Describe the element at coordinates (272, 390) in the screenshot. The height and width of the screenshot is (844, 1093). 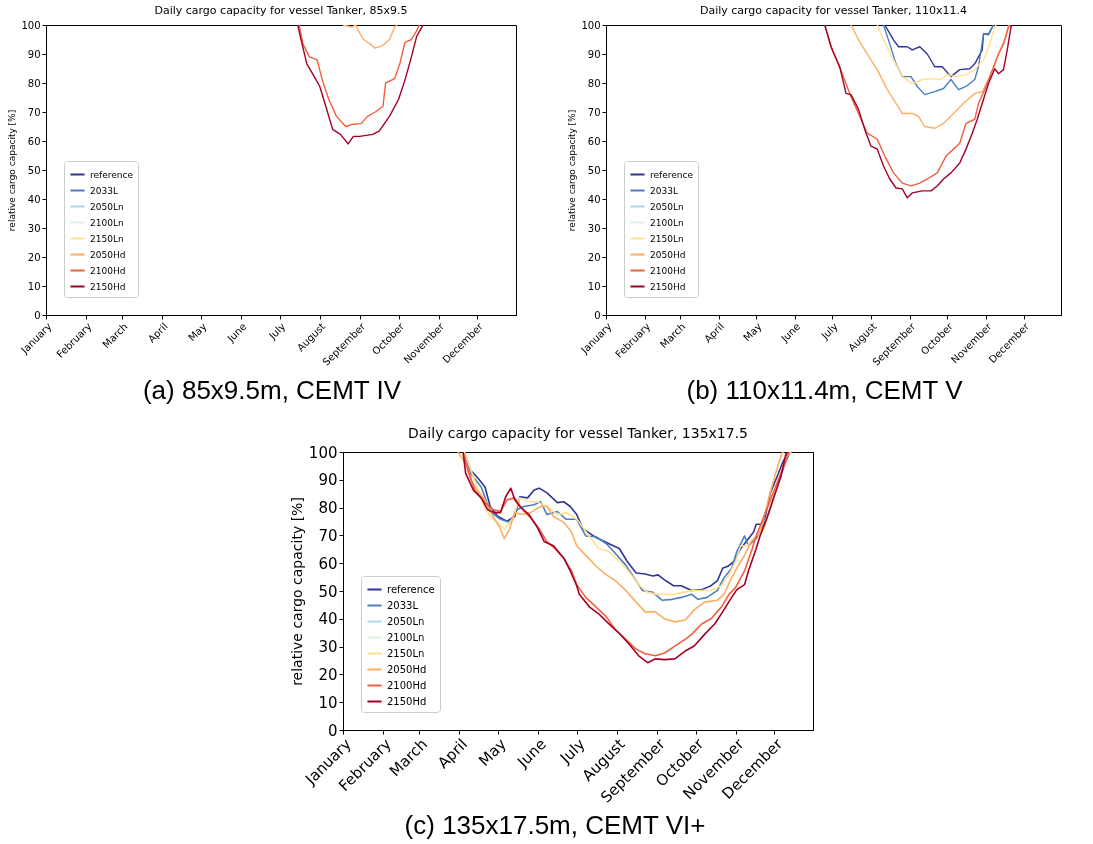
I see `text: (a) 85x9.5m, CEMT IV` at that location.